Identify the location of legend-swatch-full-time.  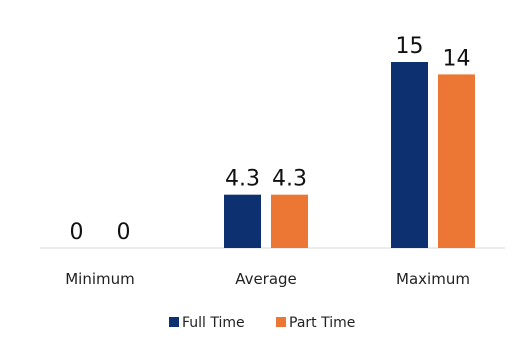
(174, 322).